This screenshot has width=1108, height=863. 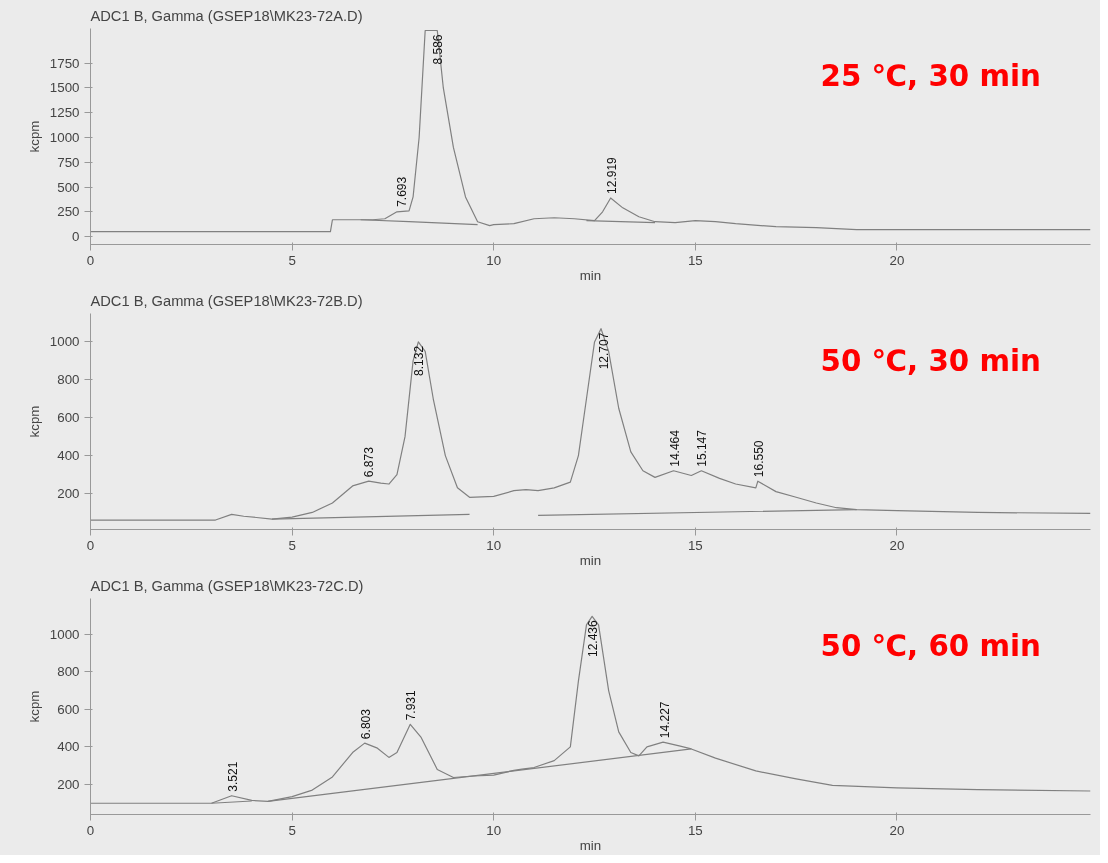 I want to click on chart-title: ADC1 B, Gamma (GSEP18\MK23-72B.D), so click(x=226, y=300).